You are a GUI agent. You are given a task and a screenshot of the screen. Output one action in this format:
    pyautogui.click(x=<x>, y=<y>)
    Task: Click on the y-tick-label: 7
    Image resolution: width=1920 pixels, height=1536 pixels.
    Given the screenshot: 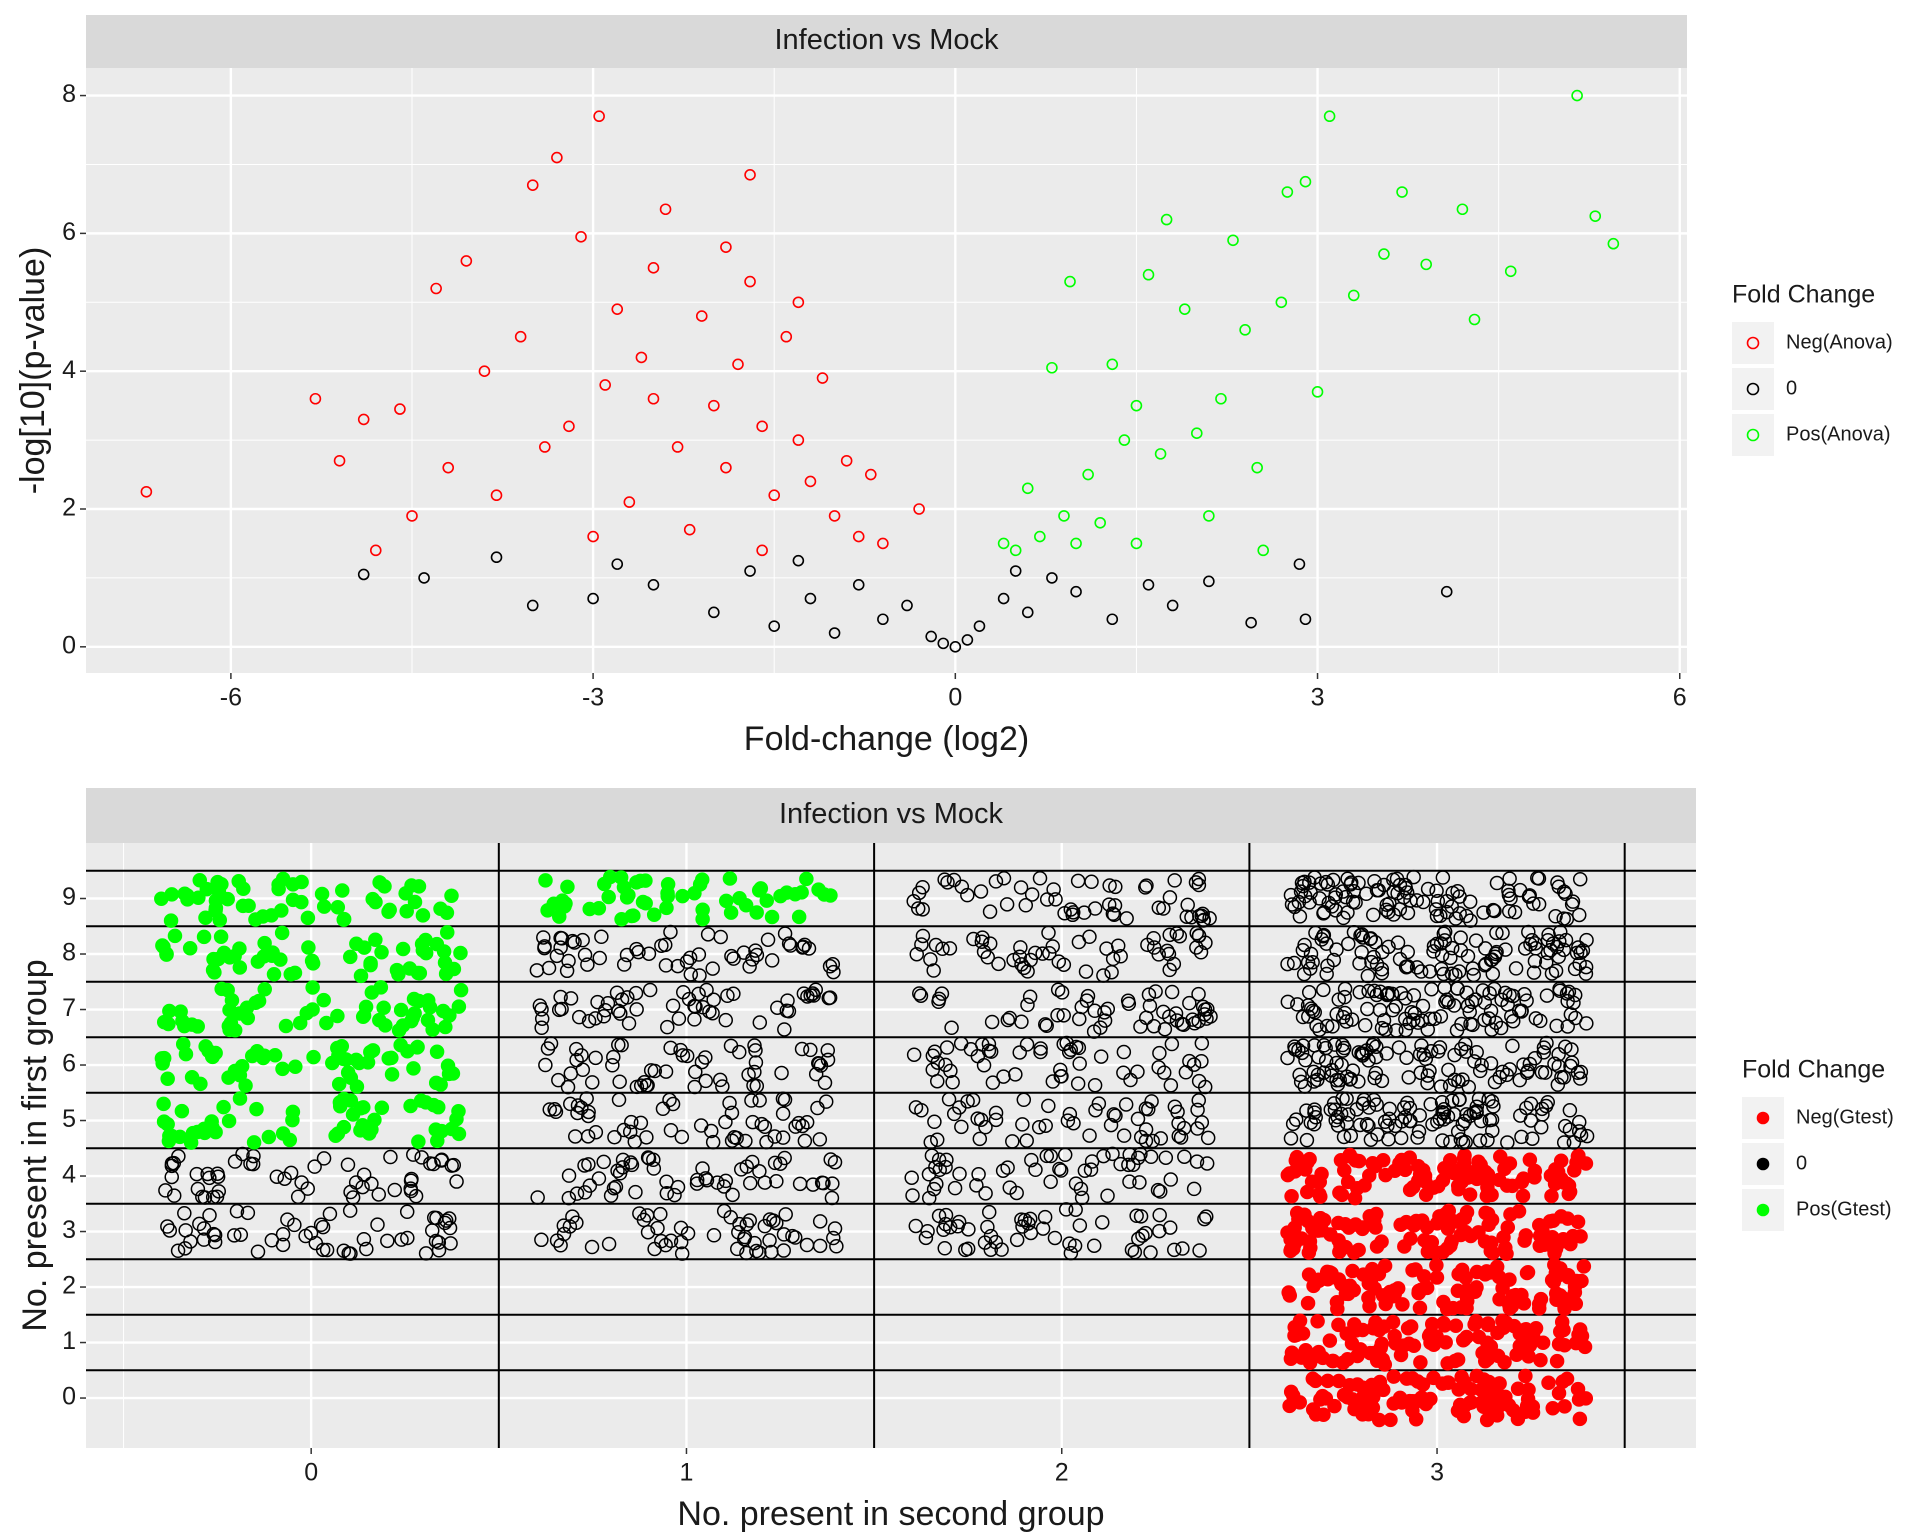 What is the action you would take?
    pyautogui.click(x=69, y=1008)
    